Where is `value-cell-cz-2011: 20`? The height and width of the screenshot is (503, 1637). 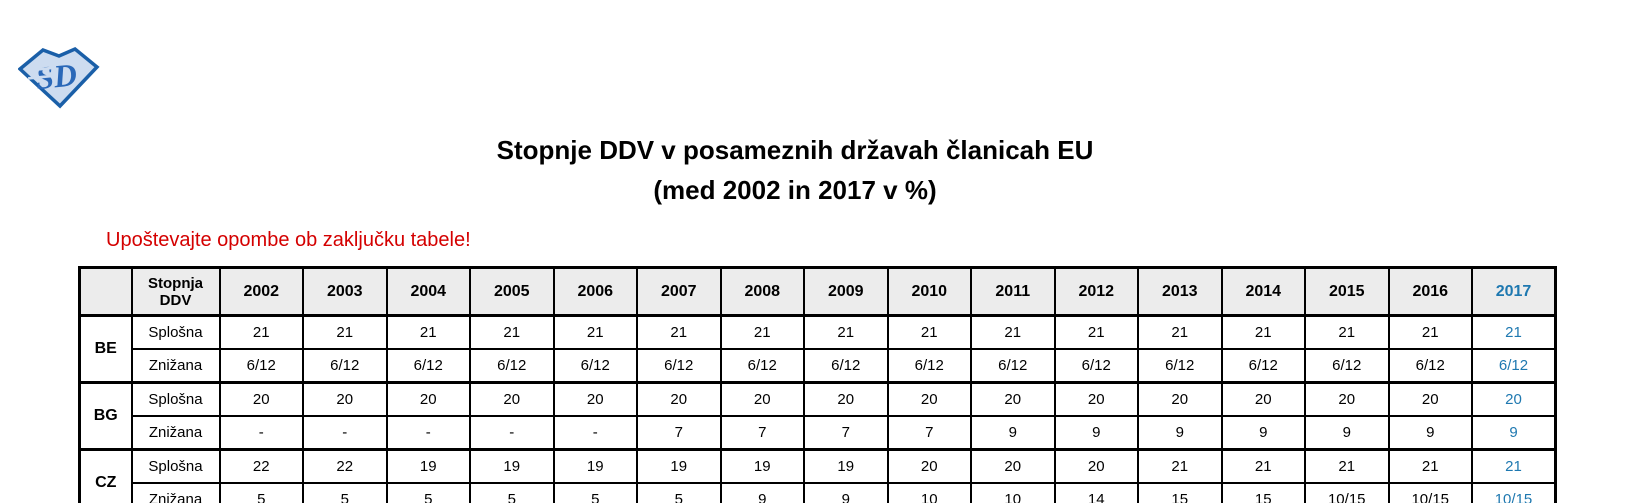 value-cell-cz-2011: 20 is located at coordinates (1013, 466).